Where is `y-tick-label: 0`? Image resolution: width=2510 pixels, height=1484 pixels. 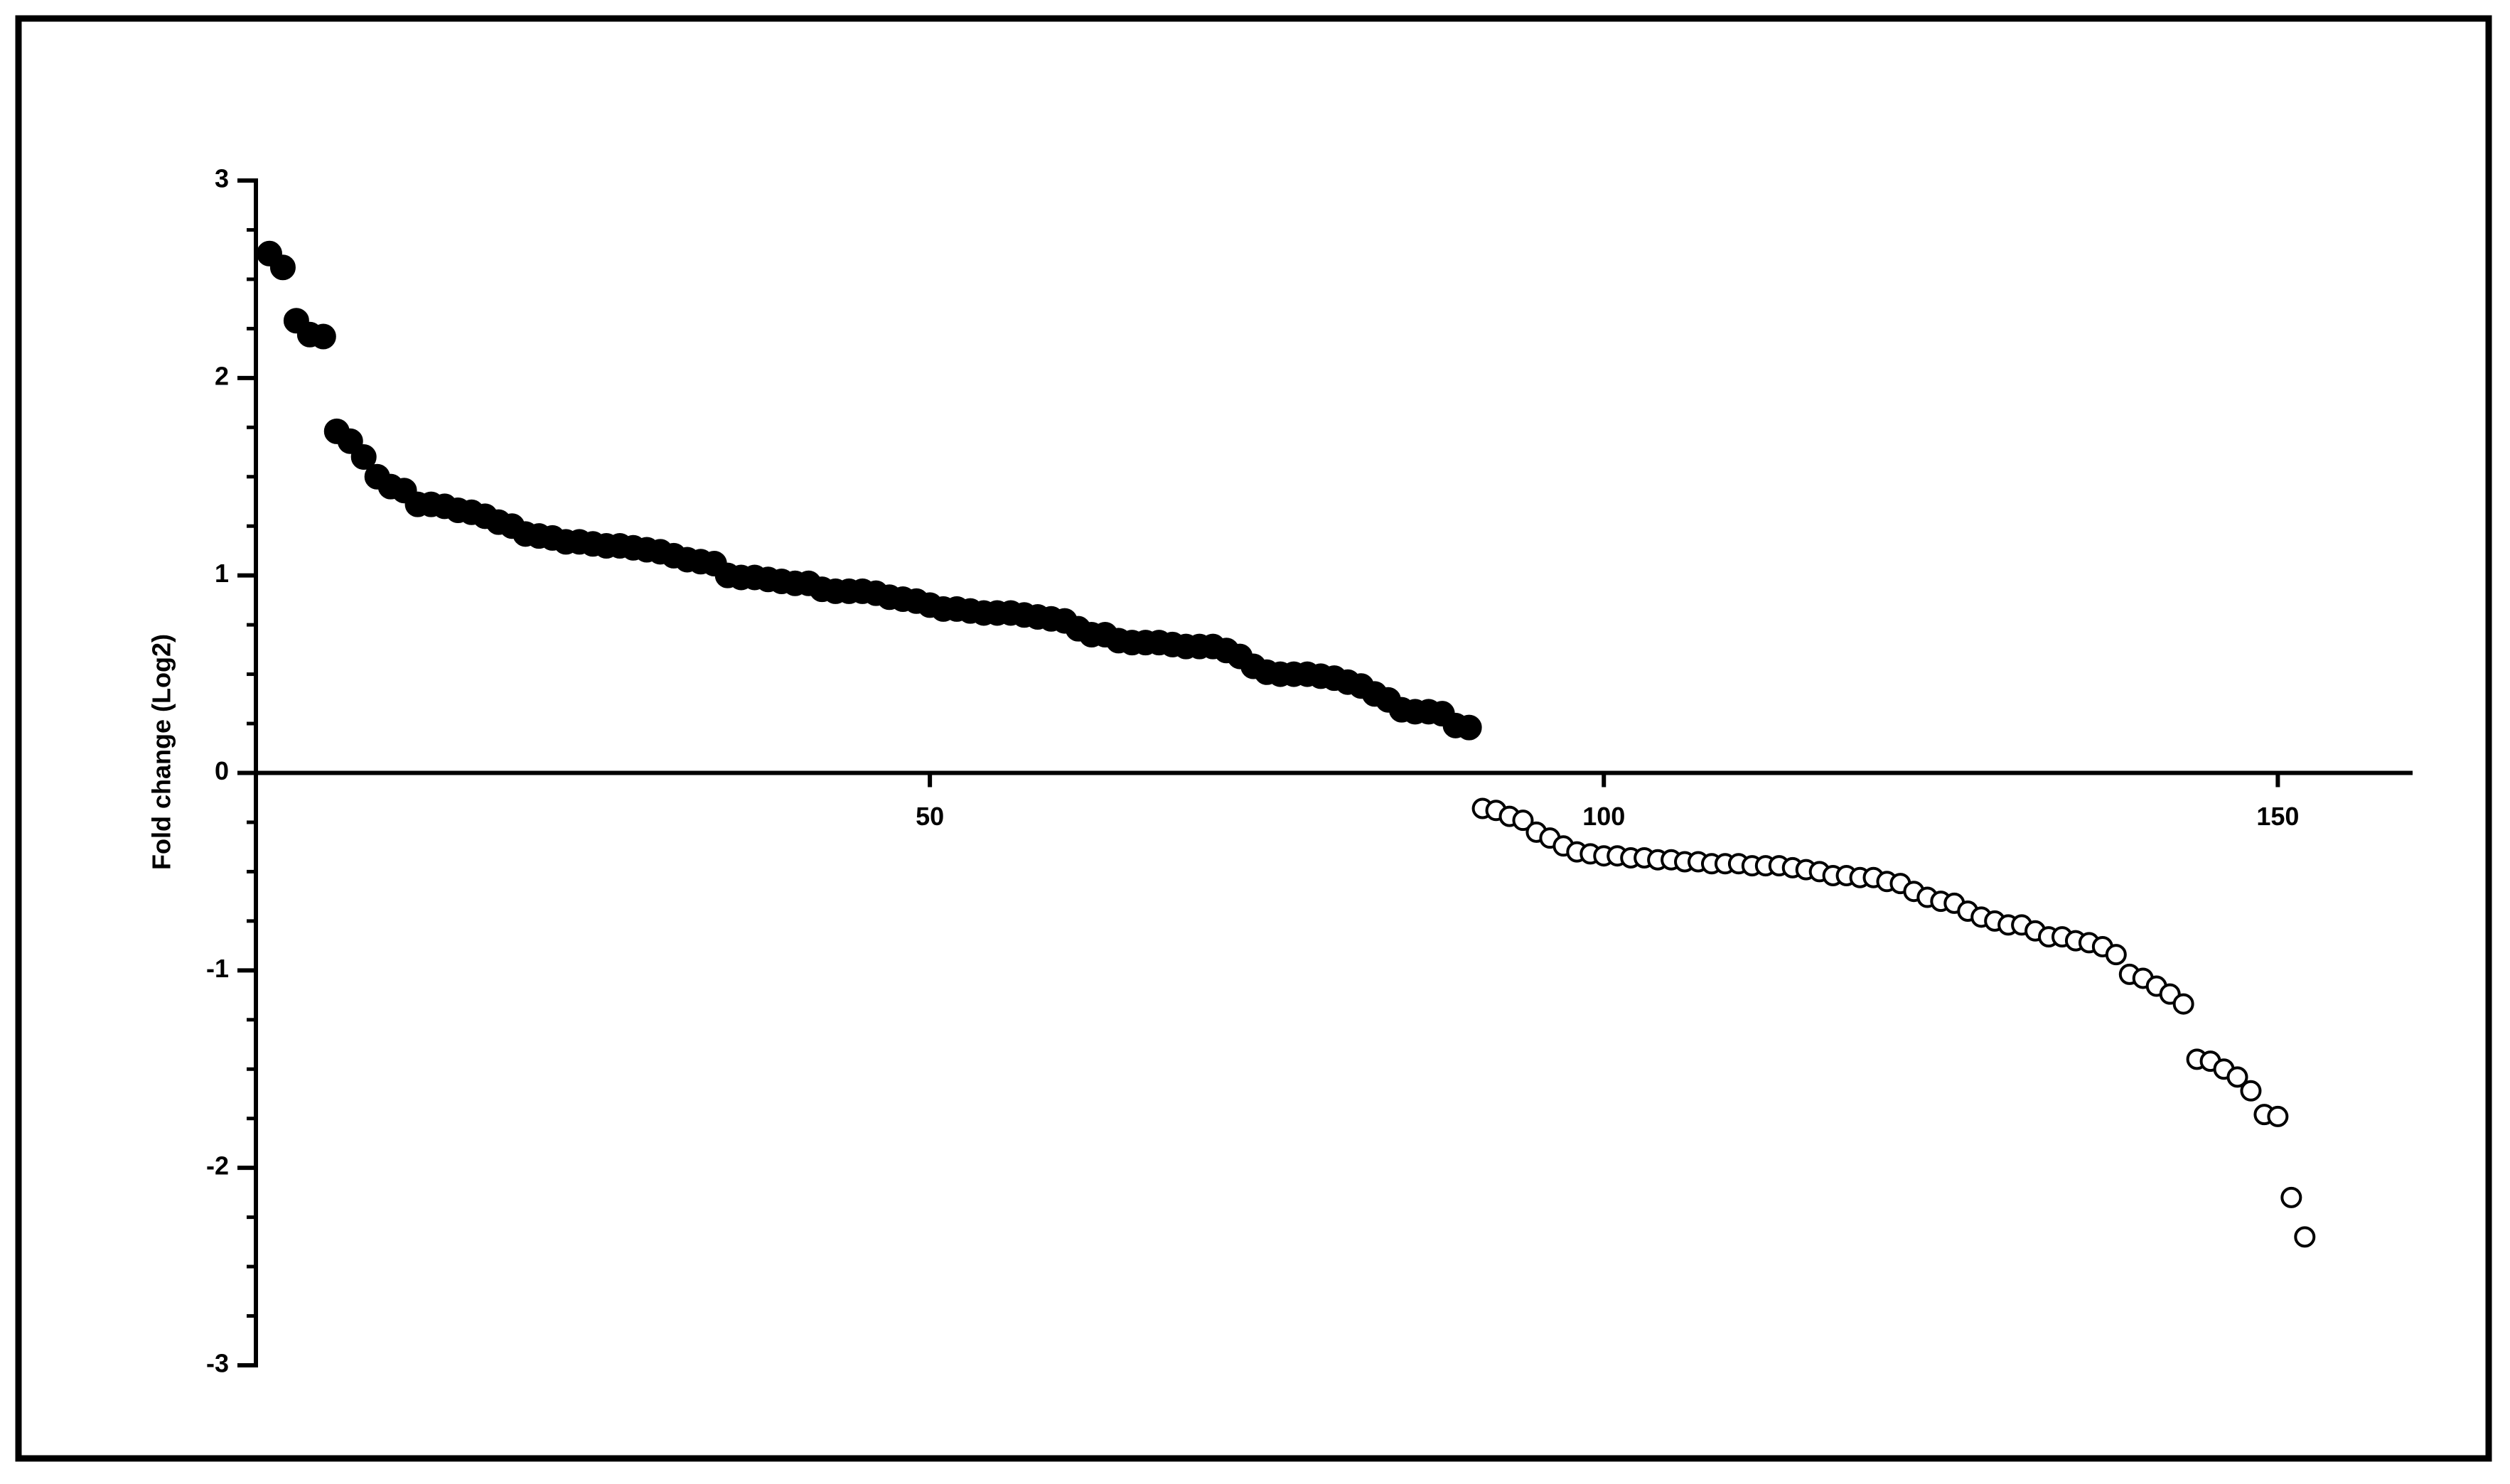 y-tick-label: 0 is located at coordinates (222, 770).